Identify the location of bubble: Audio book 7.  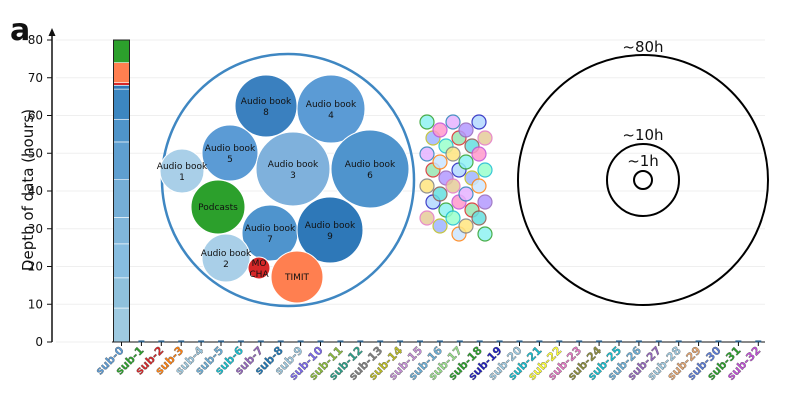
(270, 233).